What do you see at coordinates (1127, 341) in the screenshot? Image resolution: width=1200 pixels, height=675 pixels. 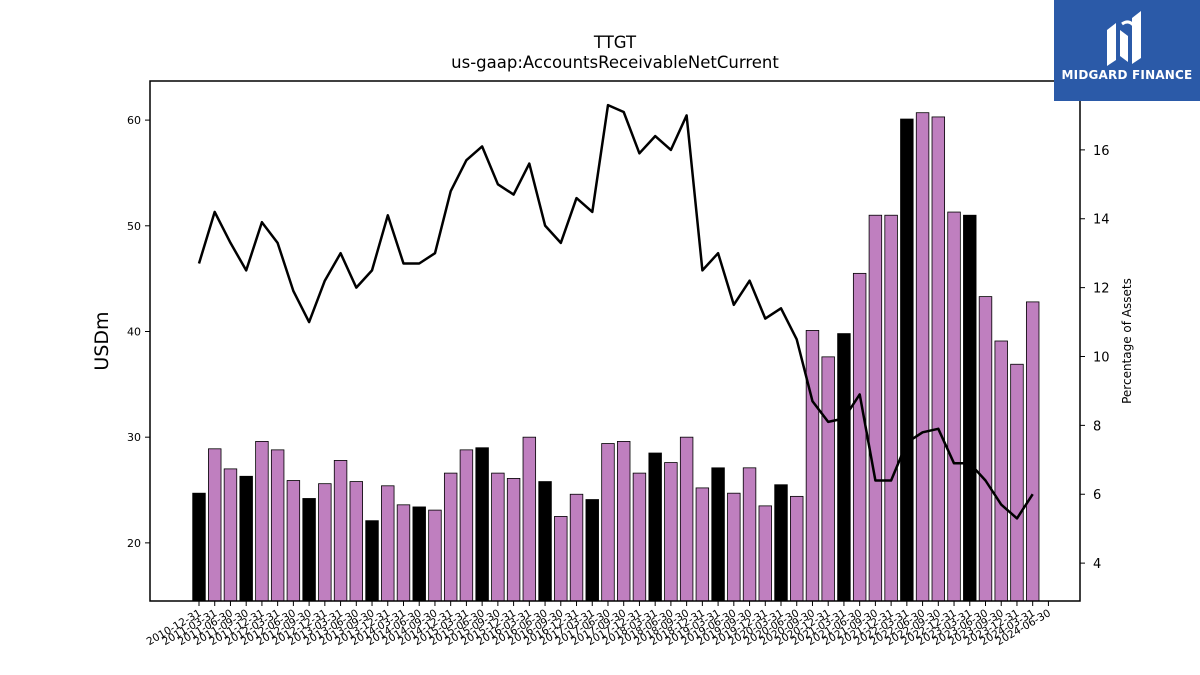 I see `y2-axis-label: Percentage of Assets` at bounding box center [1127, 341].